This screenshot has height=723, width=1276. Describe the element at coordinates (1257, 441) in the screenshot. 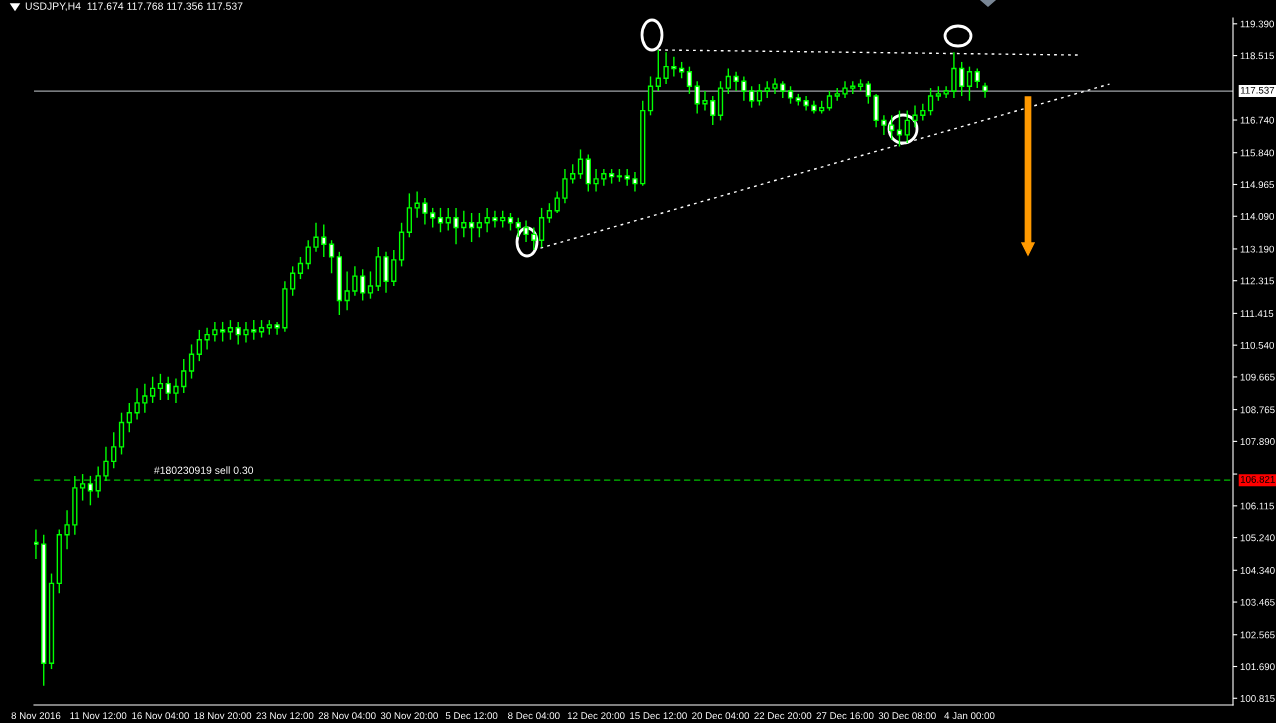

I see `y-tick-label: 107.890` at that location.